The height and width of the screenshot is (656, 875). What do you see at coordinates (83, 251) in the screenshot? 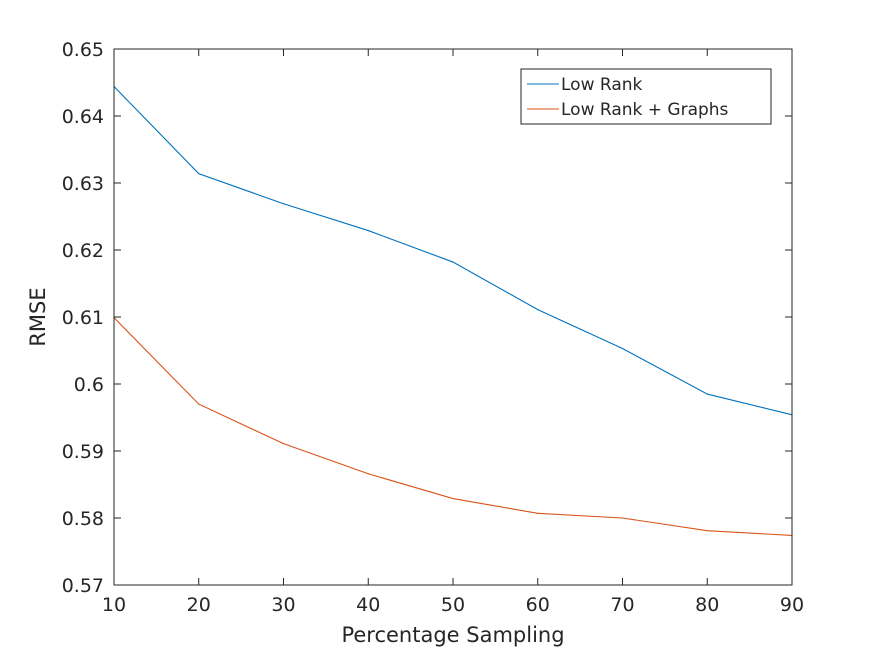
I see `y-tick-label: 0.62` at bounding box center [83, 251].